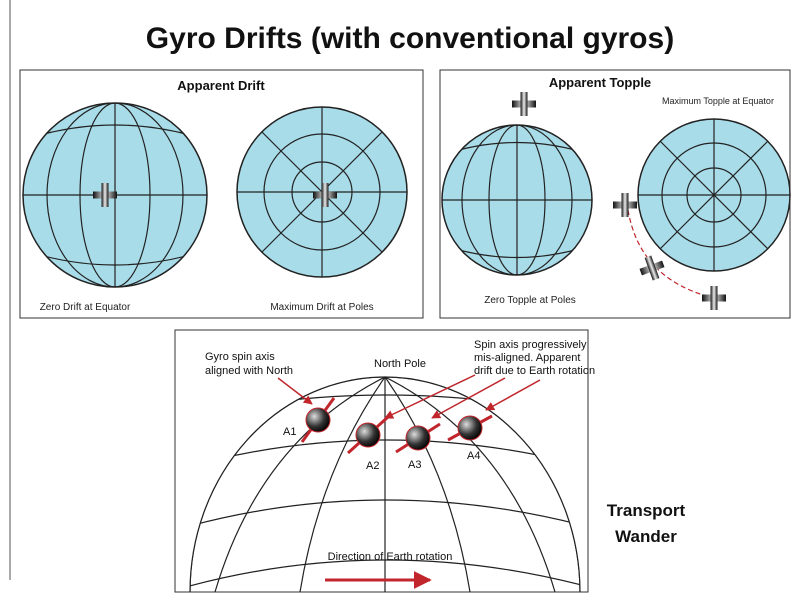 The width and height of the screenshot is (791, 596). Describe the element at coordinates (289, 432) in the screenshot. I see `gyro-label: A1` at that location.